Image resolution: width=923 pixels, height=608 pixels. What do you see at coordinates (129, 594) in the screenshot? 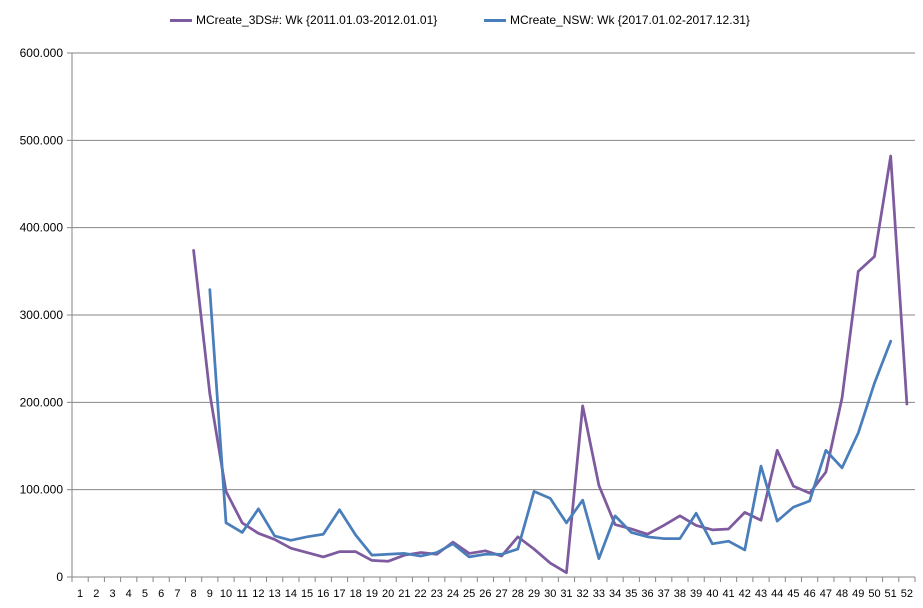
I see `x-tick-label: 4` at bounding box center [129, 594].